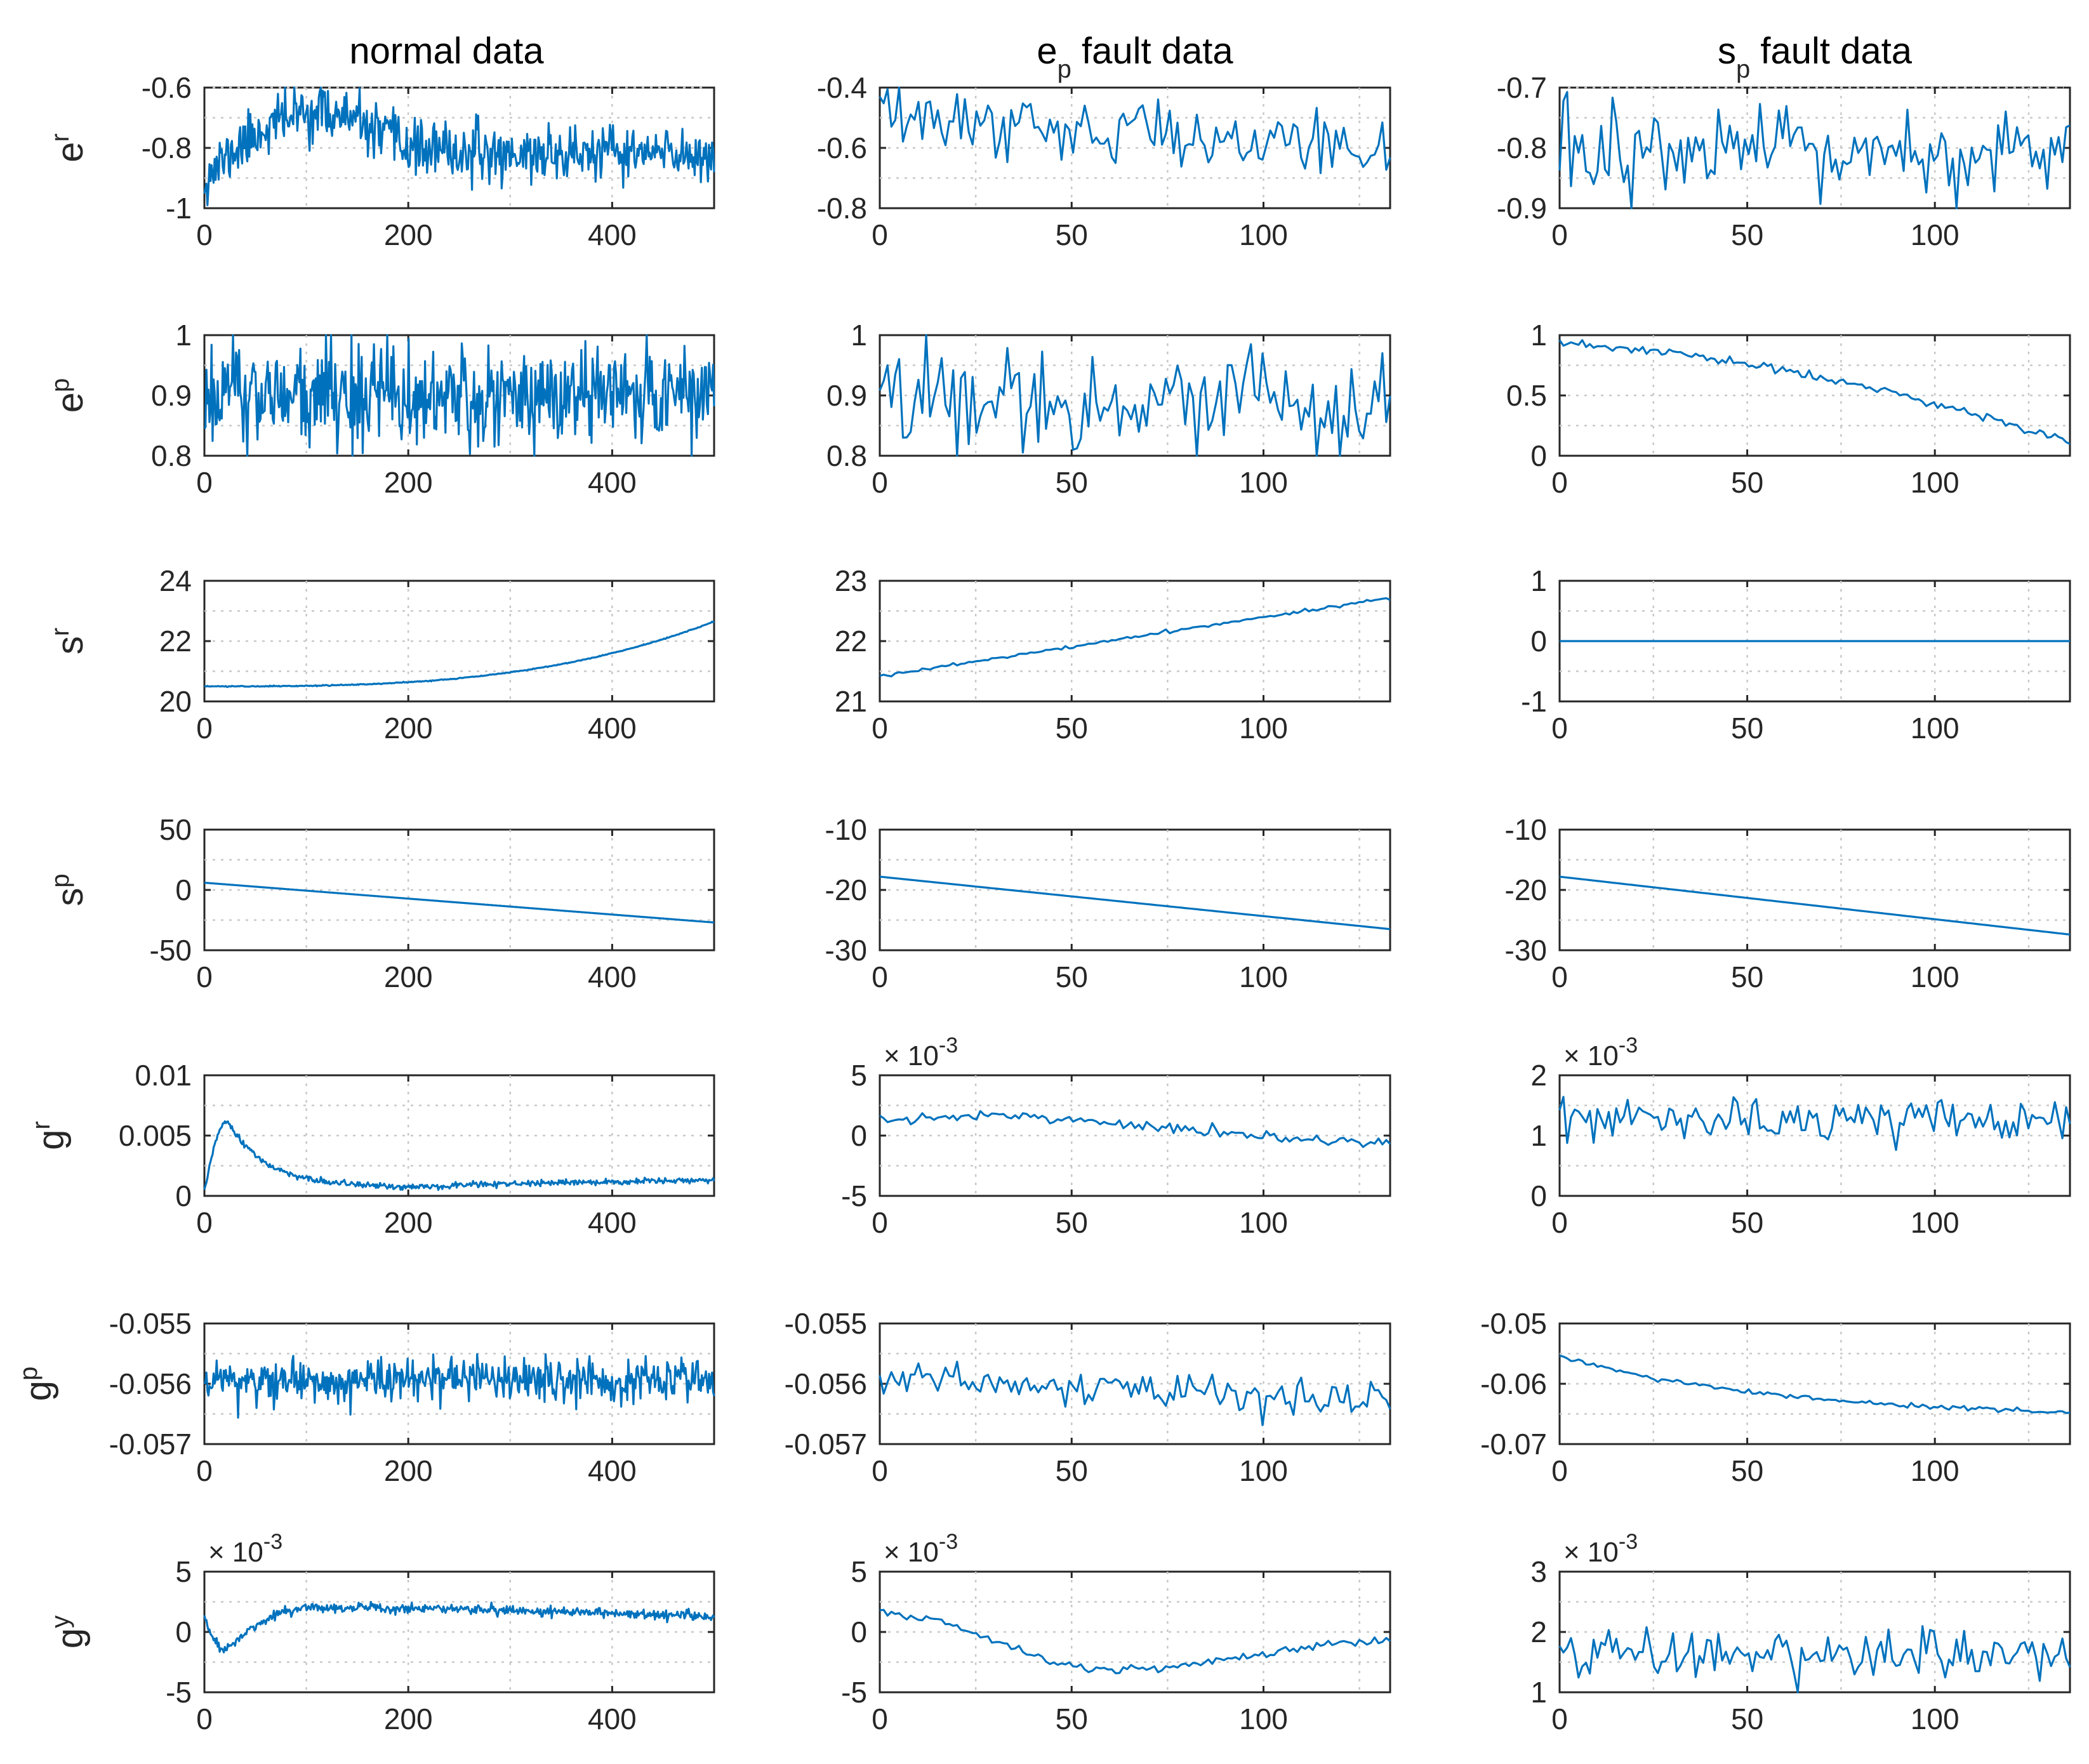 Image resolution: width=2089 pixels, height=1764 pixels. I want to click on panel-r3-c2: 0 50 100 -30 -20 -10, so click(1788, 903).